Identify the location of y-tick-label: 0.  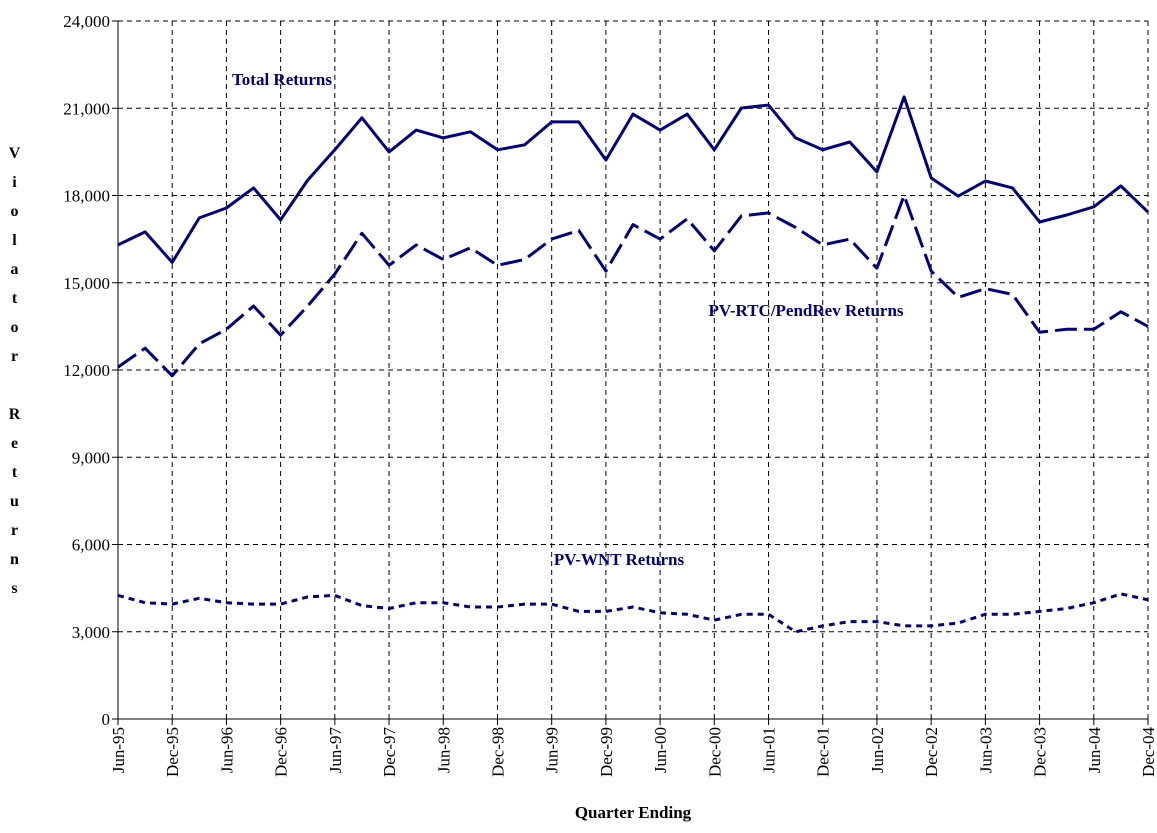
(106, 719).